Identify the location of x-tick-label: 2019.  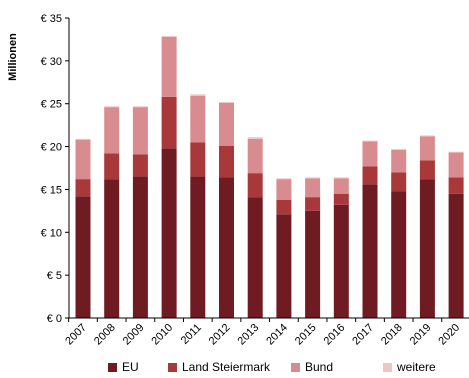
(421, 335).